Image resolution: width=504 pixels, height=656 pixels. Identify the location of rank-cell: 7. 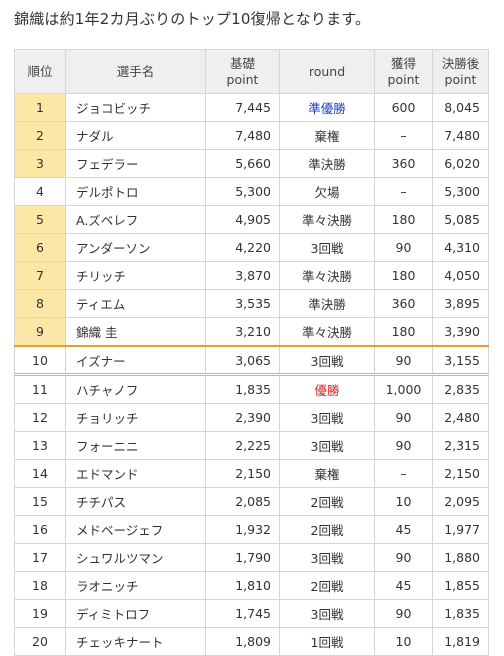
(40, 275).